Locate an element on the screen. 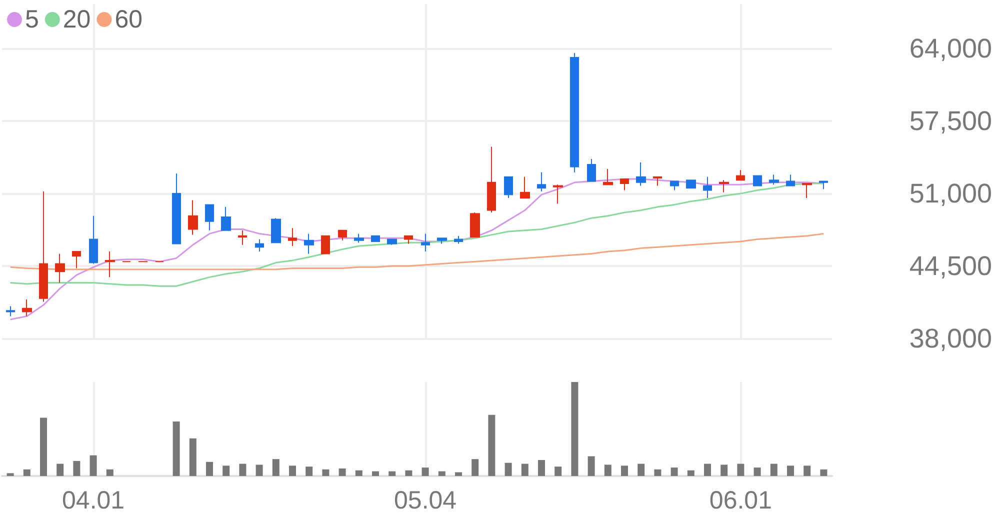 The image size is (996, 519). y-tick-label: 51,000 is located at coordinates (950, 193).